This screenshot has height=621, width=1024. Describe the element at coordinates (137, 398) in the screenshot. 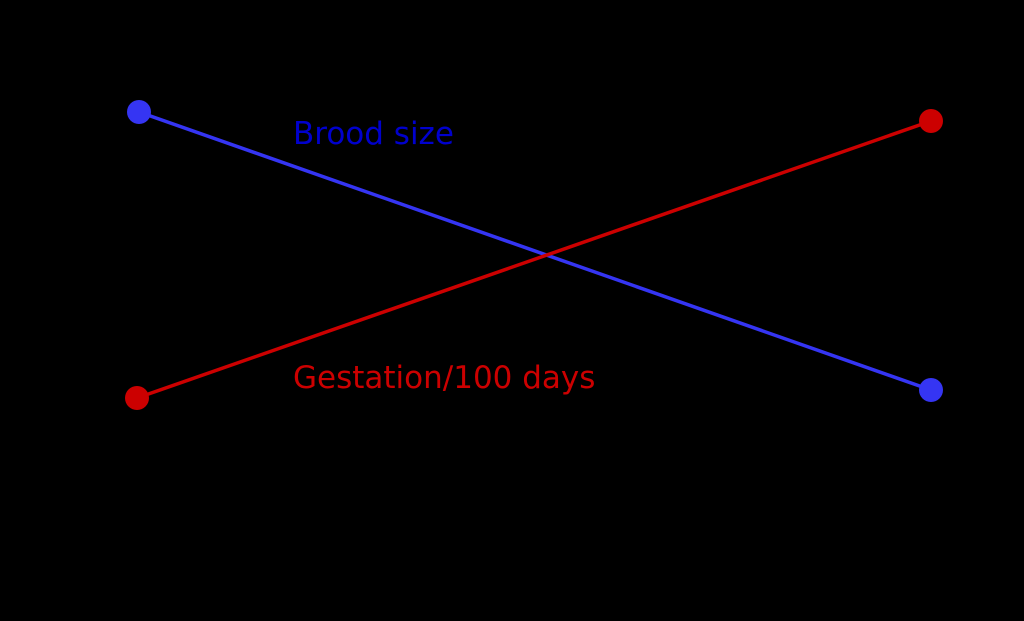

I see `gestation-100-days-marker-left` at that location.